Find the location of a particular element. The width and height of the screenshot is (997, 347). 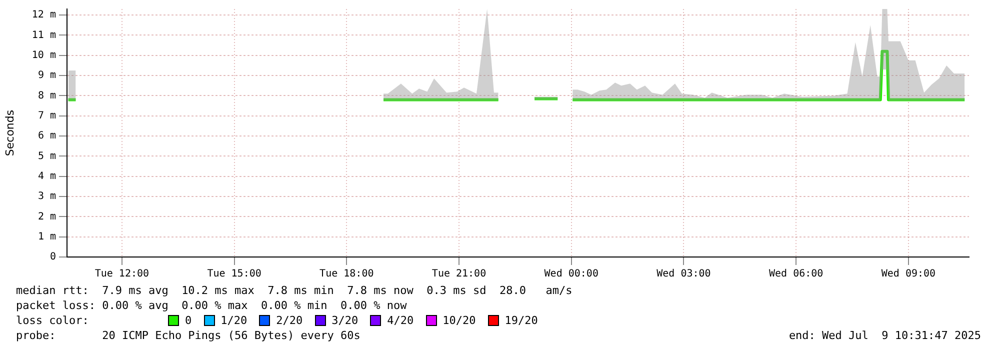

legend-label: 19/20 is located at coordinates (521, 320).